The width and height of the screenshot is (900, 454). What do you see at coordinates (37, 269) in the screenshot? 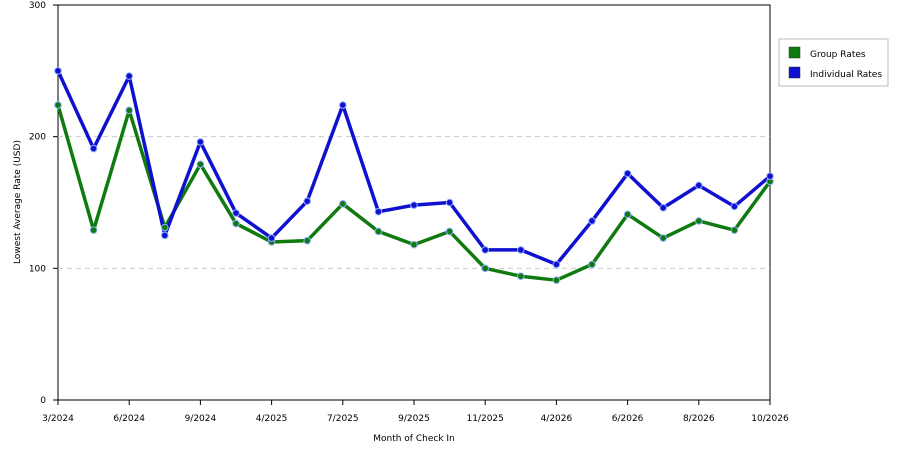
I see `y-tick-label: 100` at bounding box center [37, 269].